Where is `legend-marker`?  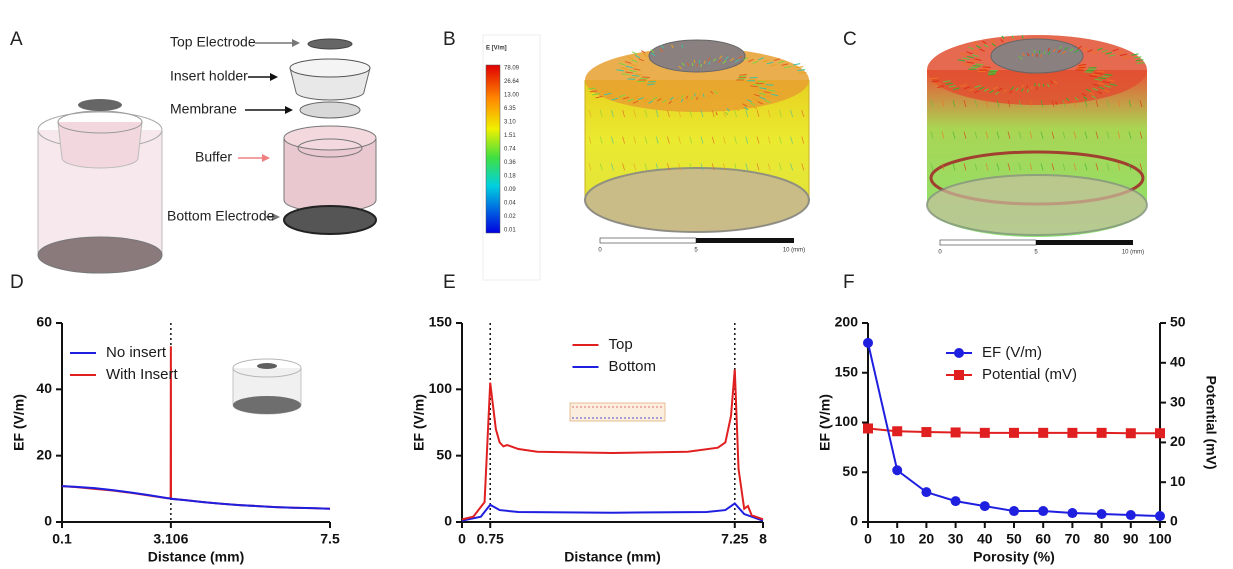 legend-marker is located at coordinates (959, 353).